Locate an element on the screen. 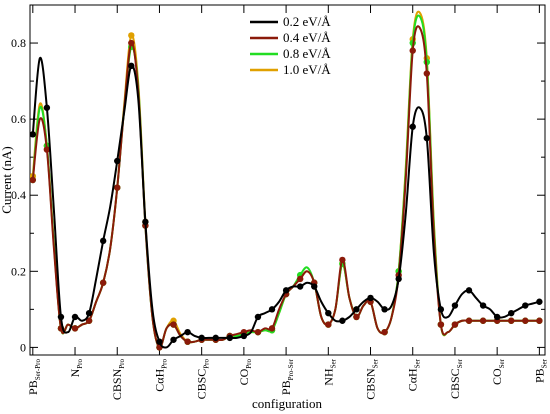 Image resolution: width=550 pixels, height=414 pixels. y-tick-label: 0.2 is located at coordinates (18, 271).